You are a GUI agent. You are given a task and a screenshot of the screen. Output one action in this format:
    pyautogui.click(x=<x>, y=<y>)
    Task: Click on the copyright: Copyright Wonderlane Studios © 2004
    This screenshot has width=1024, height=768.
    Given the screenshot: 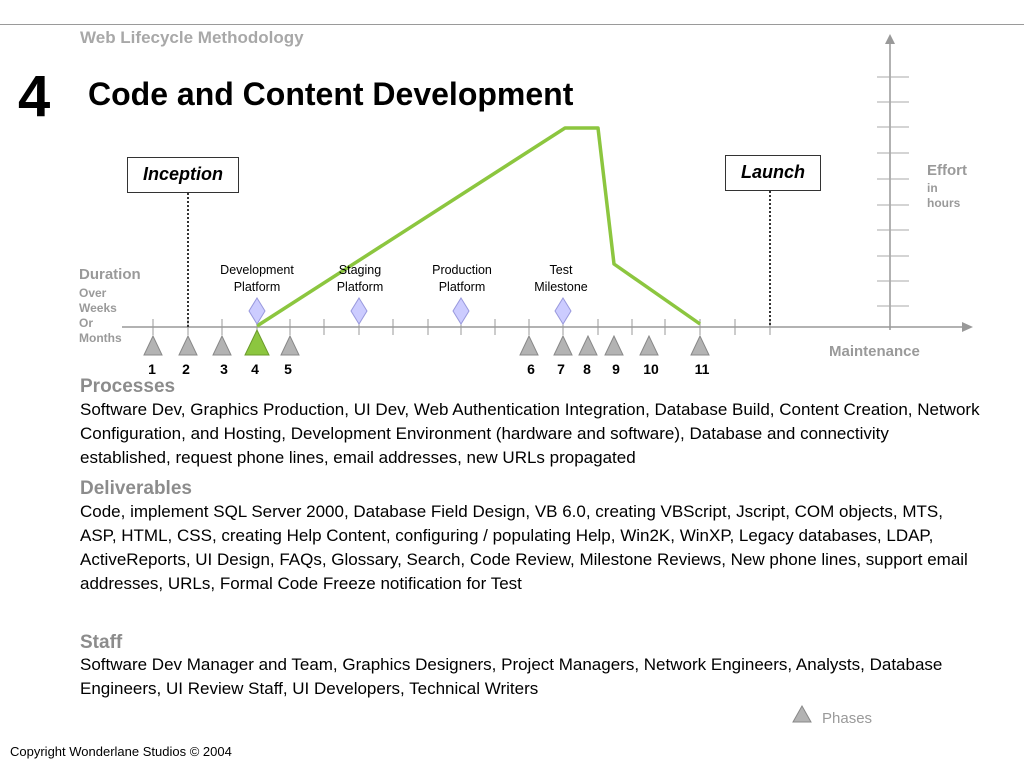 What is the action you would take?
    pyautogui.click(x=121, y=751)
    